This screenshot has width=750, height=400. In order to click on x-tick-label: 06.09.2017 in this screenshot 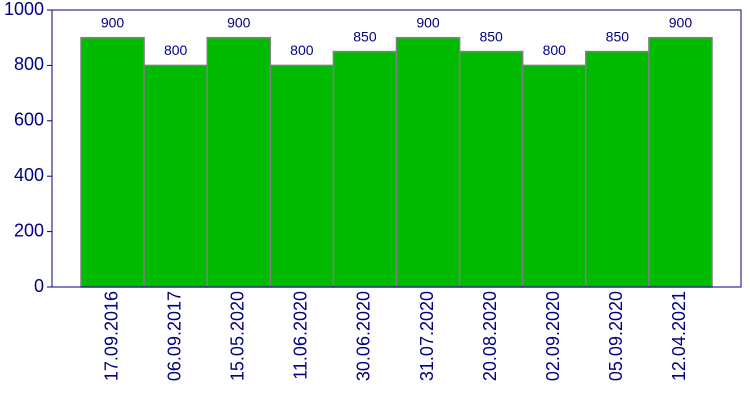, I will do `click(174, 336)`.